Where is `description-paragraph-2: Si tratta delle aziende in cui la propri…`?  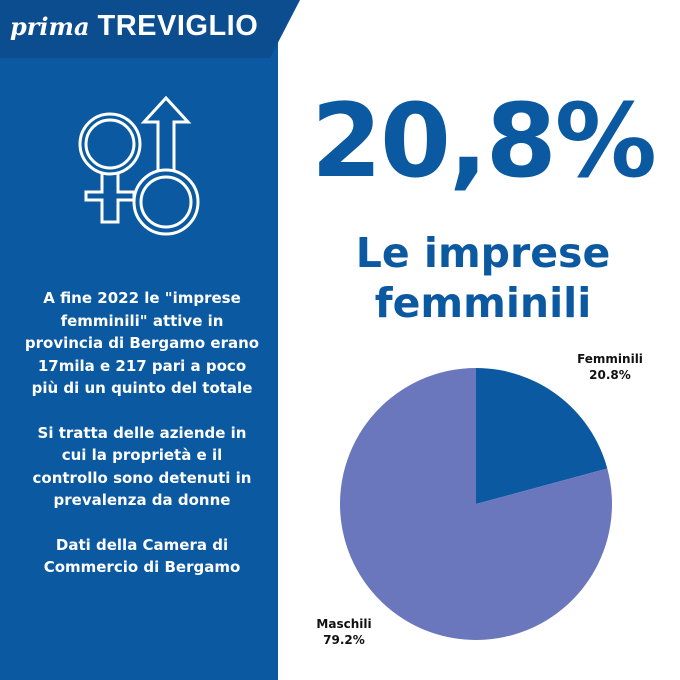
description-paragraph-2: Si tratta delle aziende in cui la propri… is located at coordinates (142, 466).